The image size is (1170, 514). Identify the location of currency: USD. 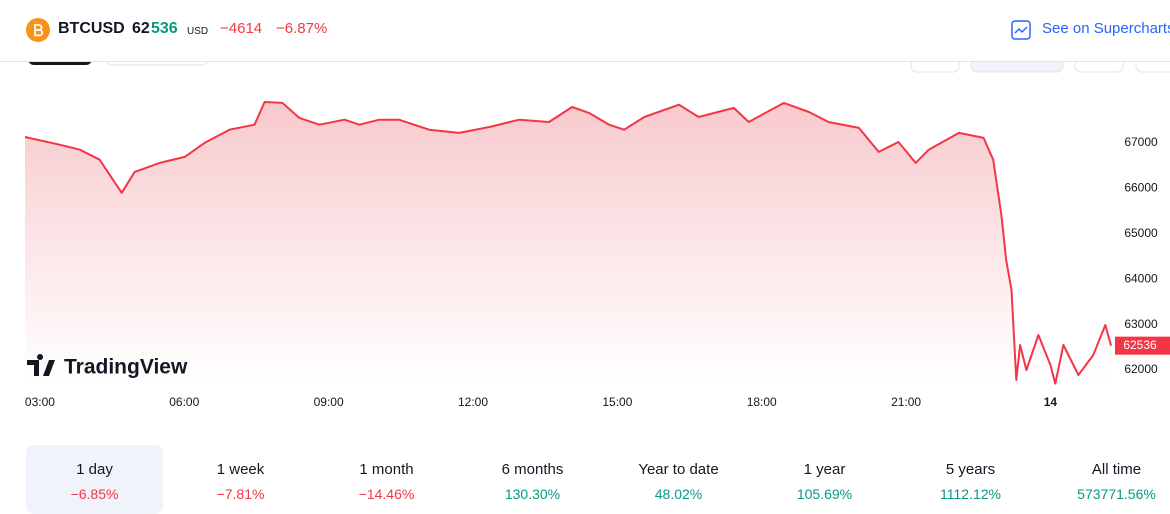
(198, 31).